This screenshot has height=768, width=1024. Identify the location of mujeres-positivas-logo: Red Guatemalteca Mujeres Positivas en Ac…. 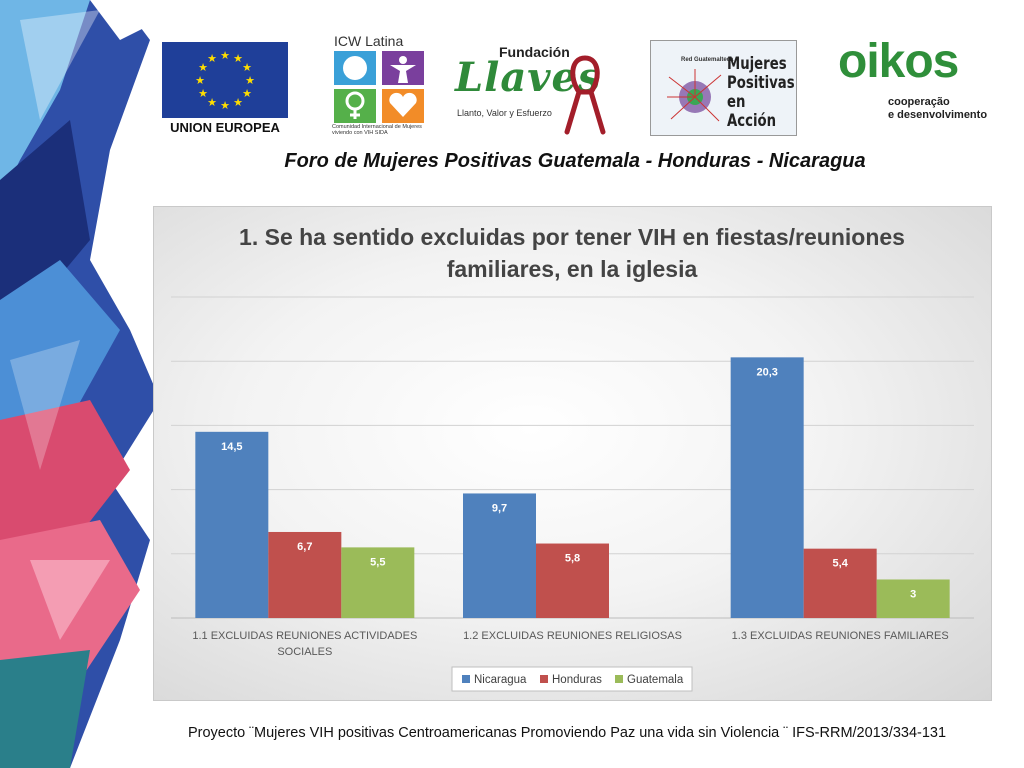
(723, 88).